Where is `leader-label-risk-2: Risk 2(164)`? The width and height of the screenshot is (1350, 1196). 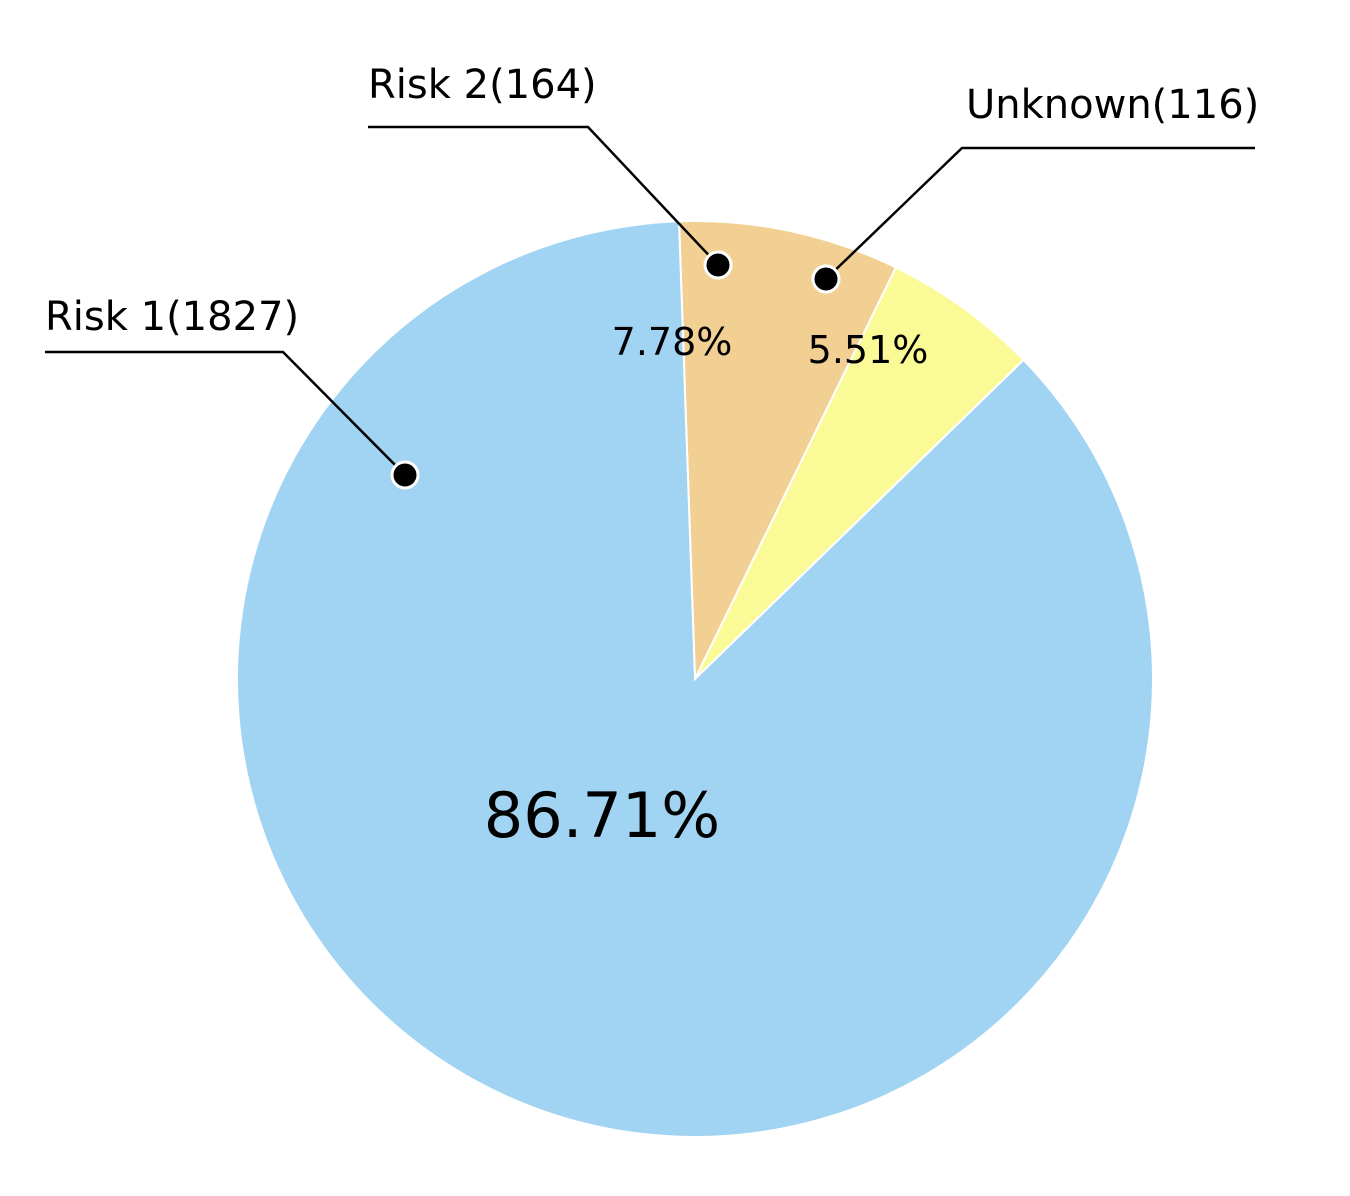
leader-label-risk-2: Risk 2(164) is located at coordinates (482, 85).